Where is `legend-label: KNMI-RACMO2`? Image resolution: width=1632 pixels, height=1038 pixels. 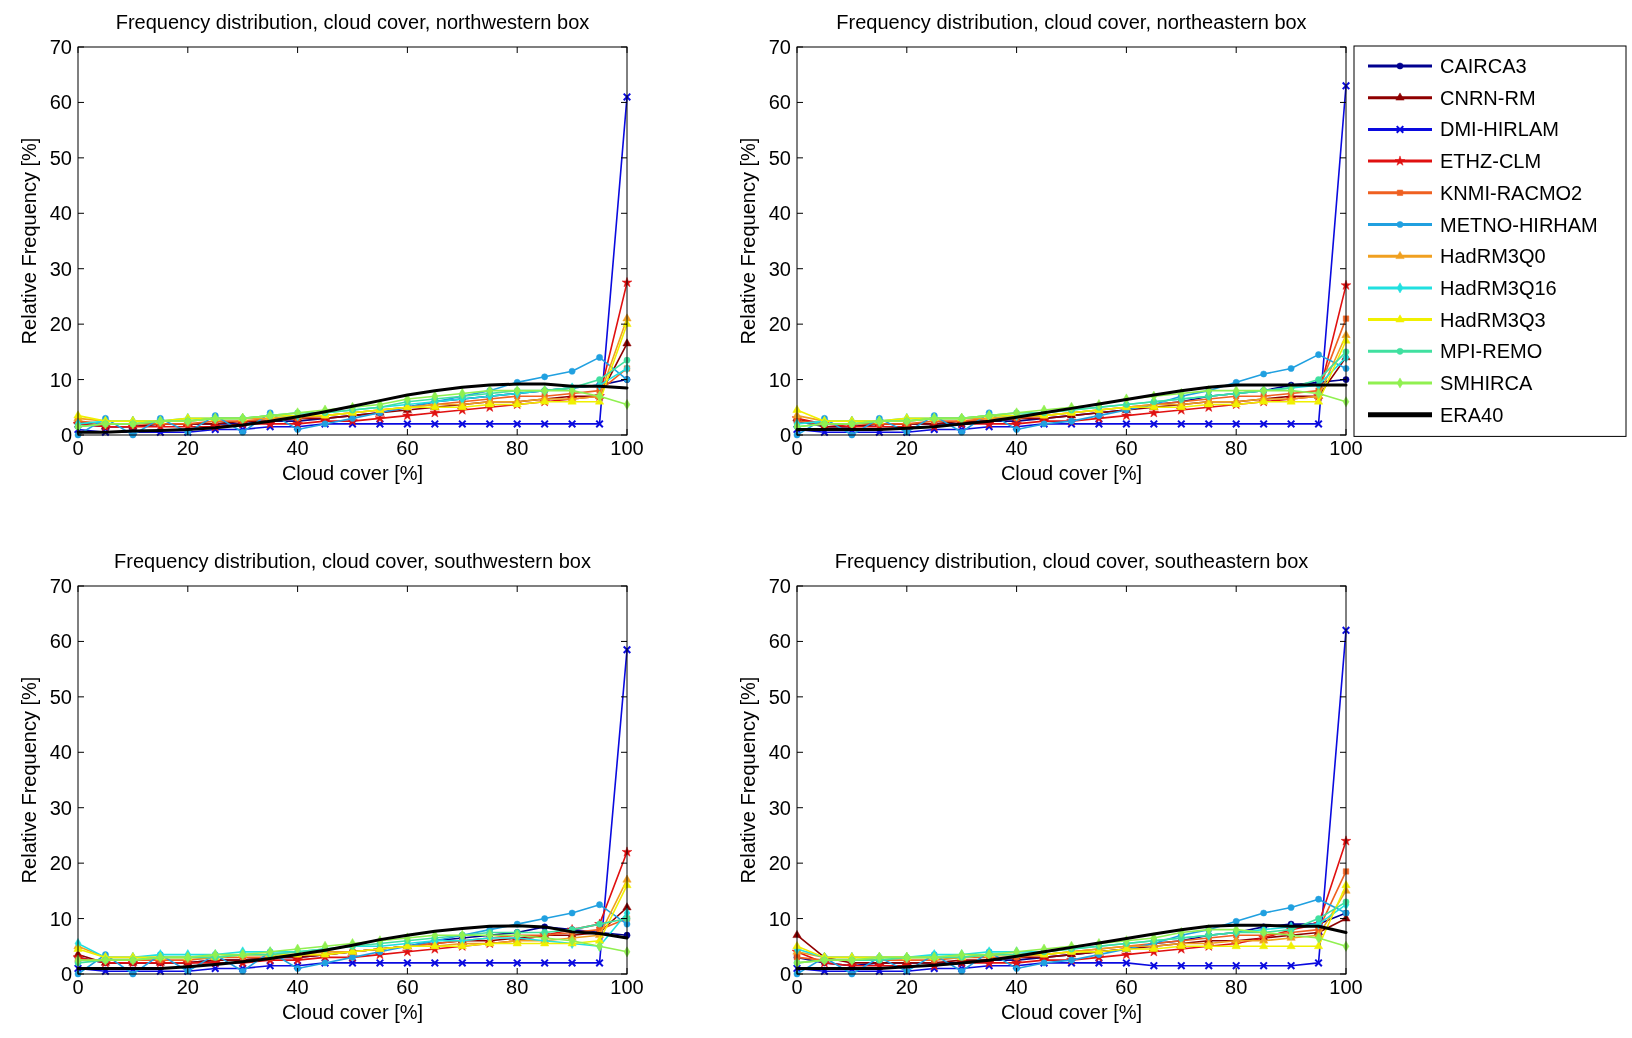 legend-label: KNMI-RACMO2 is located at coordinates (1511, 192).